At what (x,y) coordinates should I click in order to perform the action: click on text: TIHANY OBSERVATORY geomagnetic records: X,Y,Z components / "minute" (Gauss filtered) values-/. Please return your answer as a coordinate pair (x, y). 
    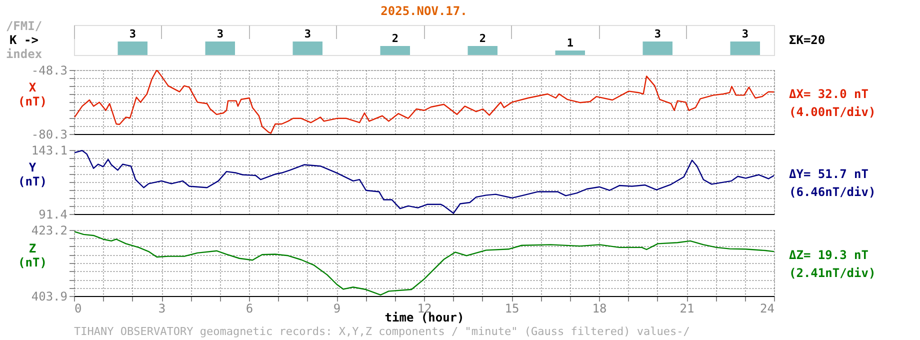
    Looking at the image, I should click on (382, 331).